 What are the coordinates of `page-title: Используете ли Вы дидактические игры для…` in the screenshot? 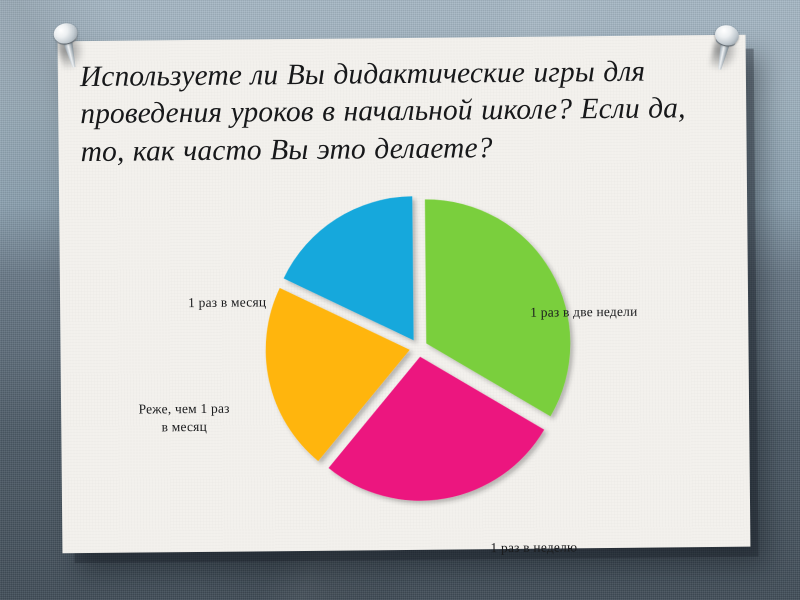 It's located at (382, 111).